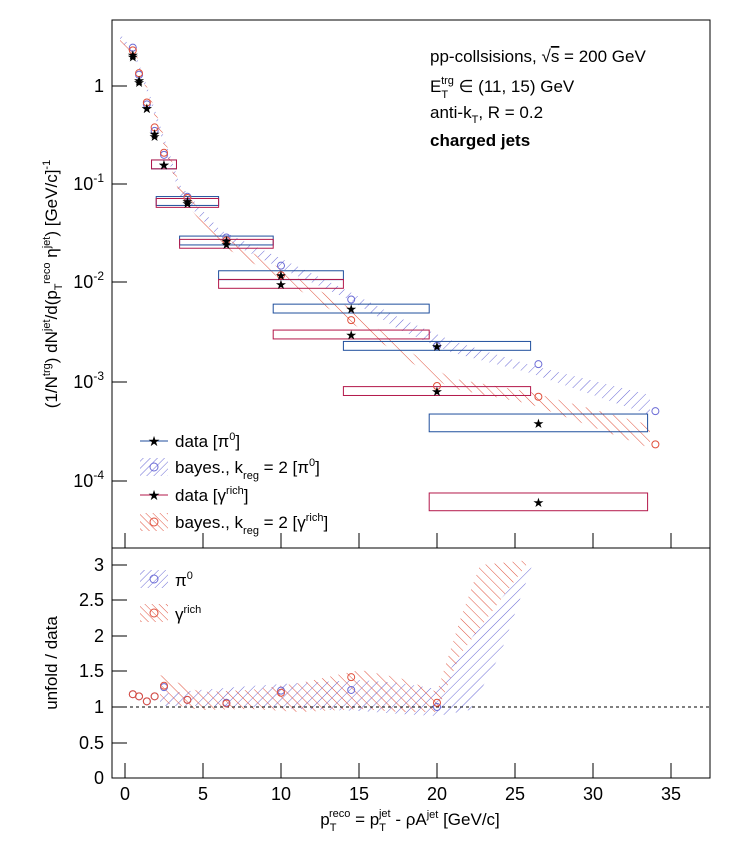 This screenshot has height=855, width=748. I want to click on gamma-ratio-band, so click(345, 636).